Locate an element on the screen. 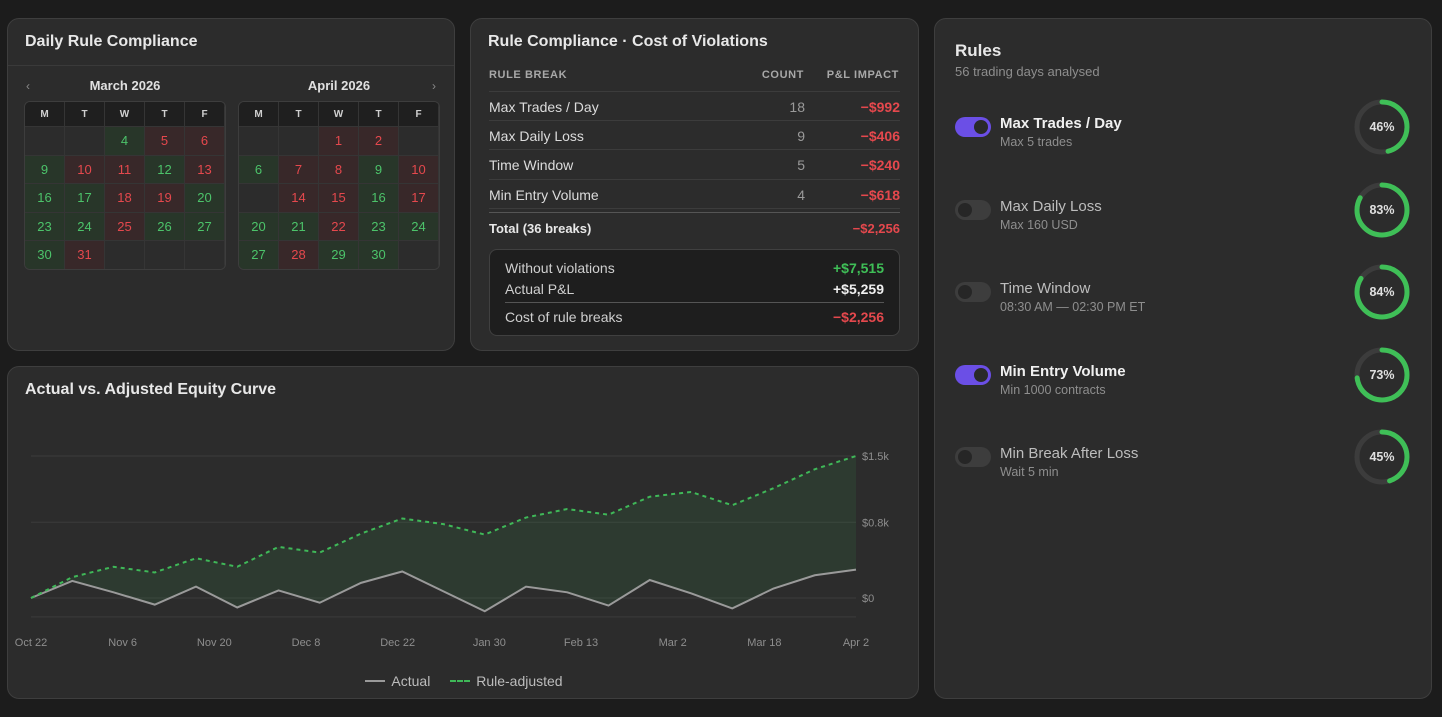 The height and width of the screenshot is (717, 1442). without-label: Without violations is located at coordinates (560, 268).